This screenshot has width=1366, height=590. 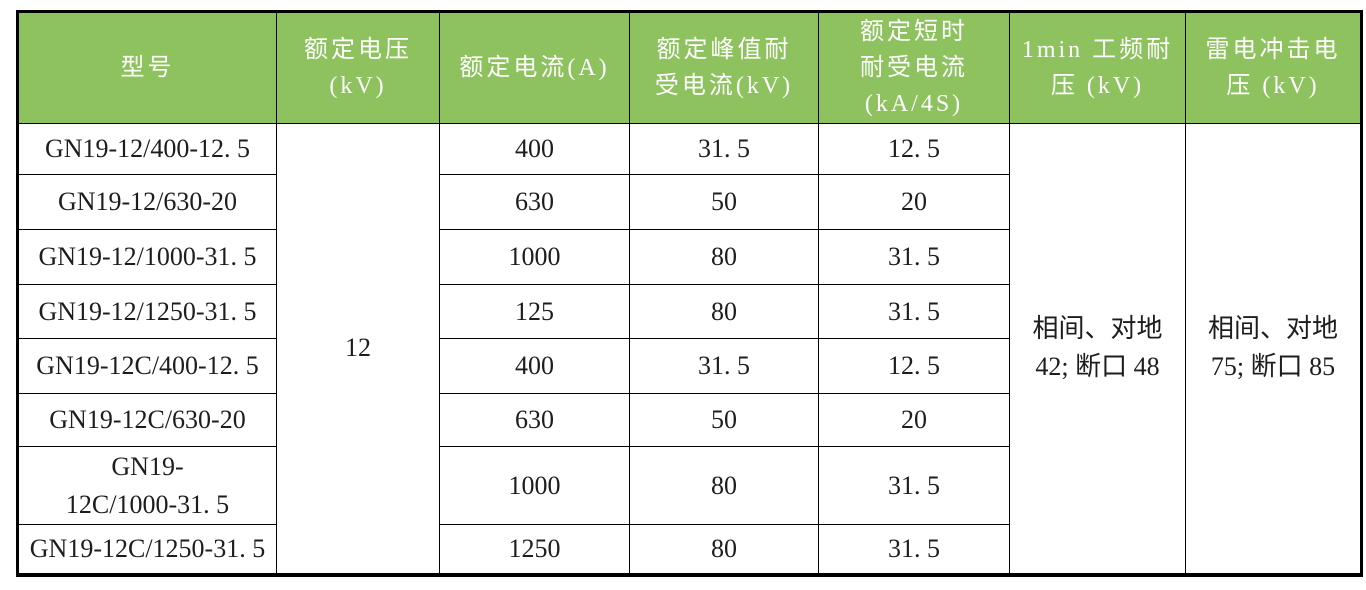 I want to click on table-row: GN19-12C/630-20 630 50 20, so click(x=689, y=420).